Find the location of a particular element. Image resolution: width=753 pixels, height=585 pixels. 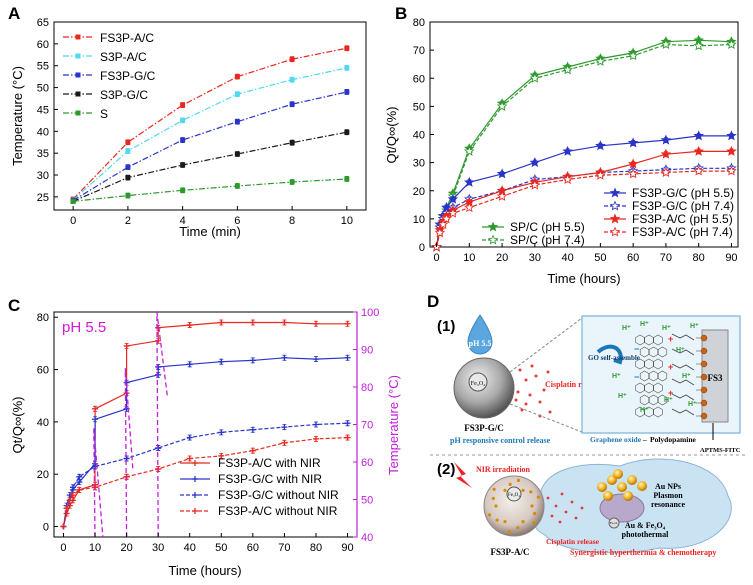

step-2-label: (2) is located at coordinates (446, 469).